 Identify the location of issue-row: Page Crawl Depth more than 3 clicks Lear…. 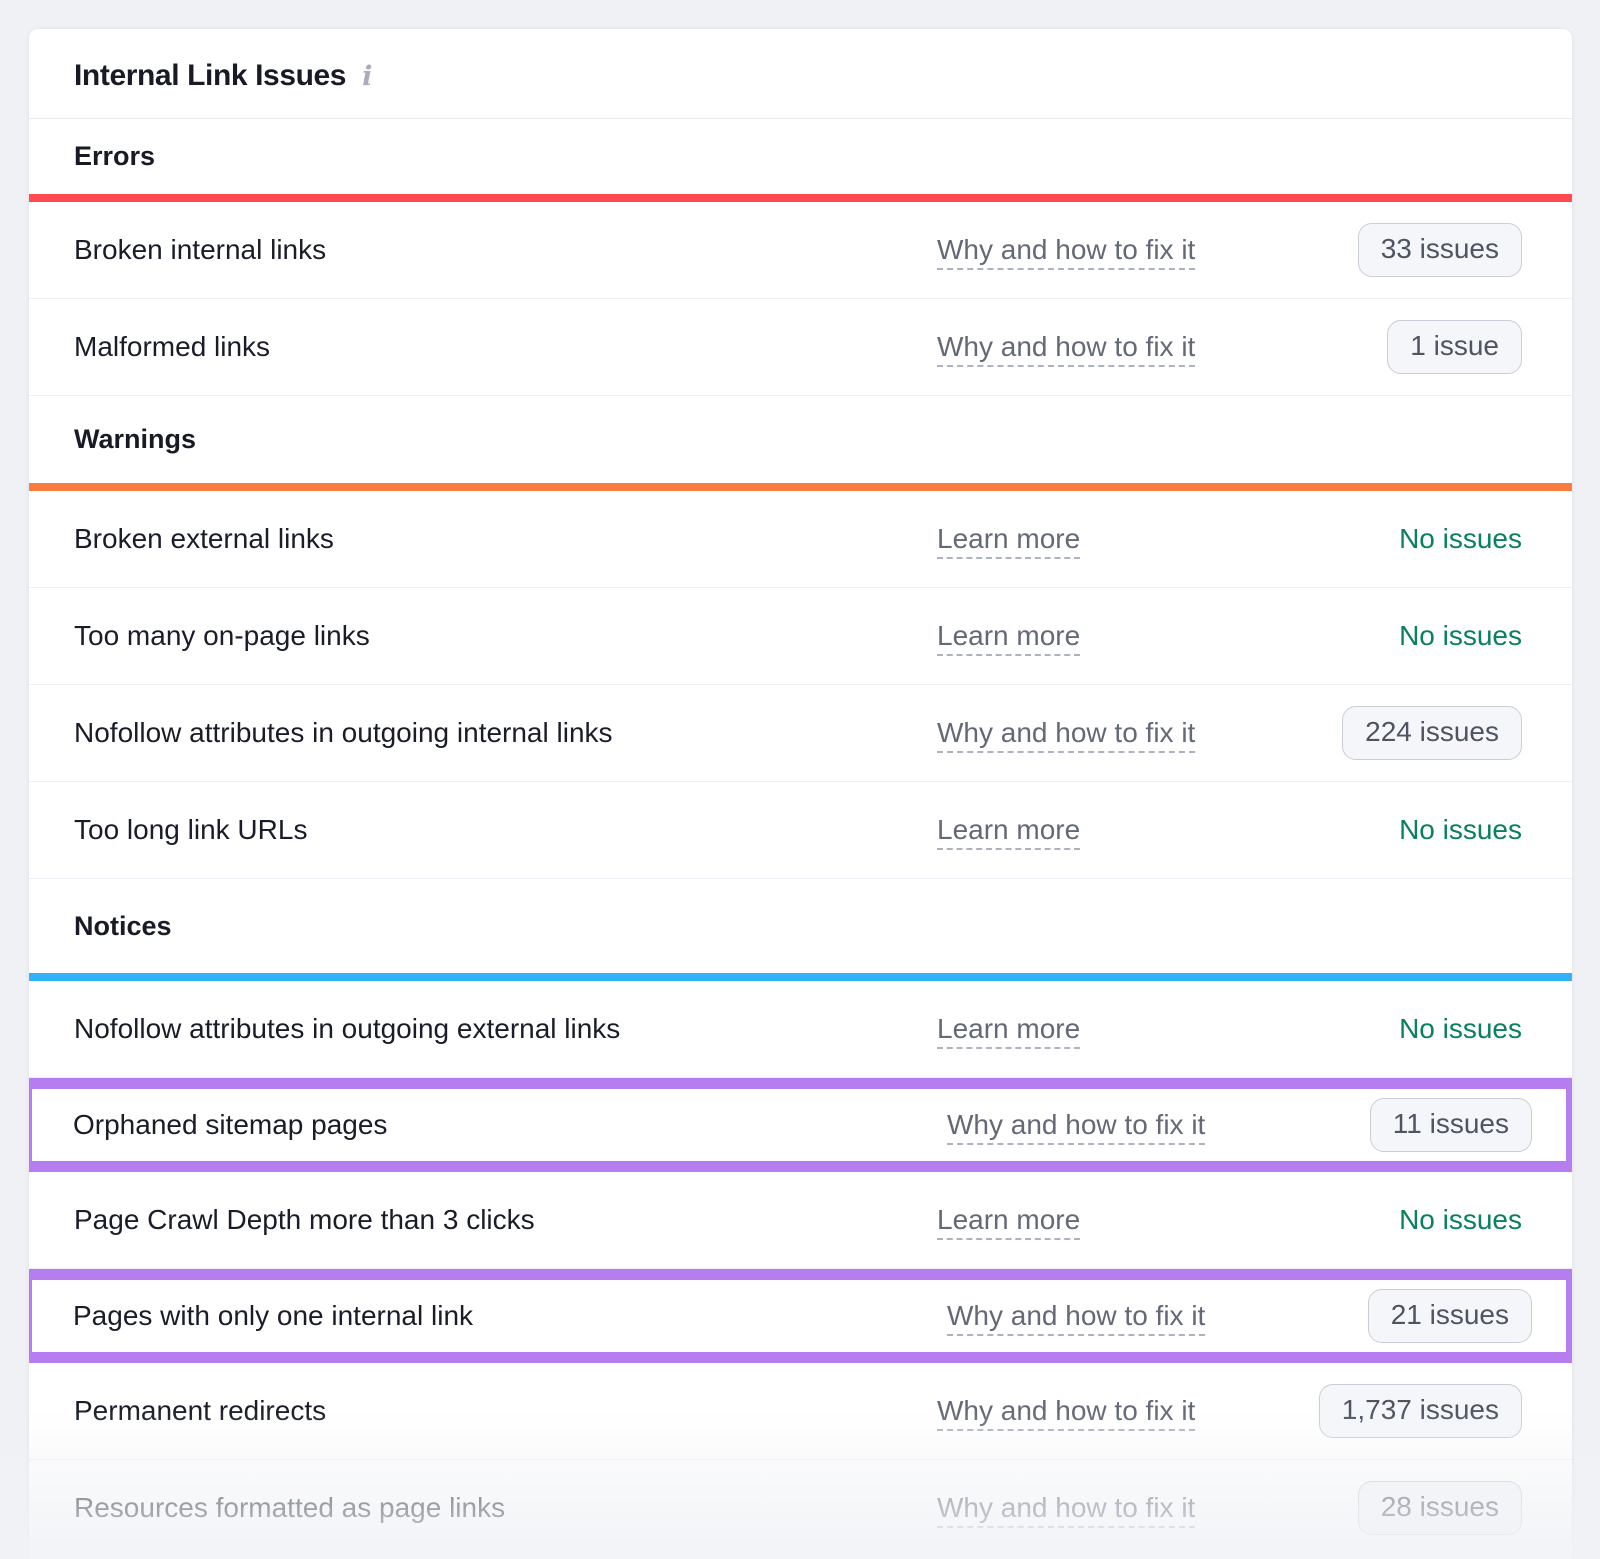
(800, 1220).